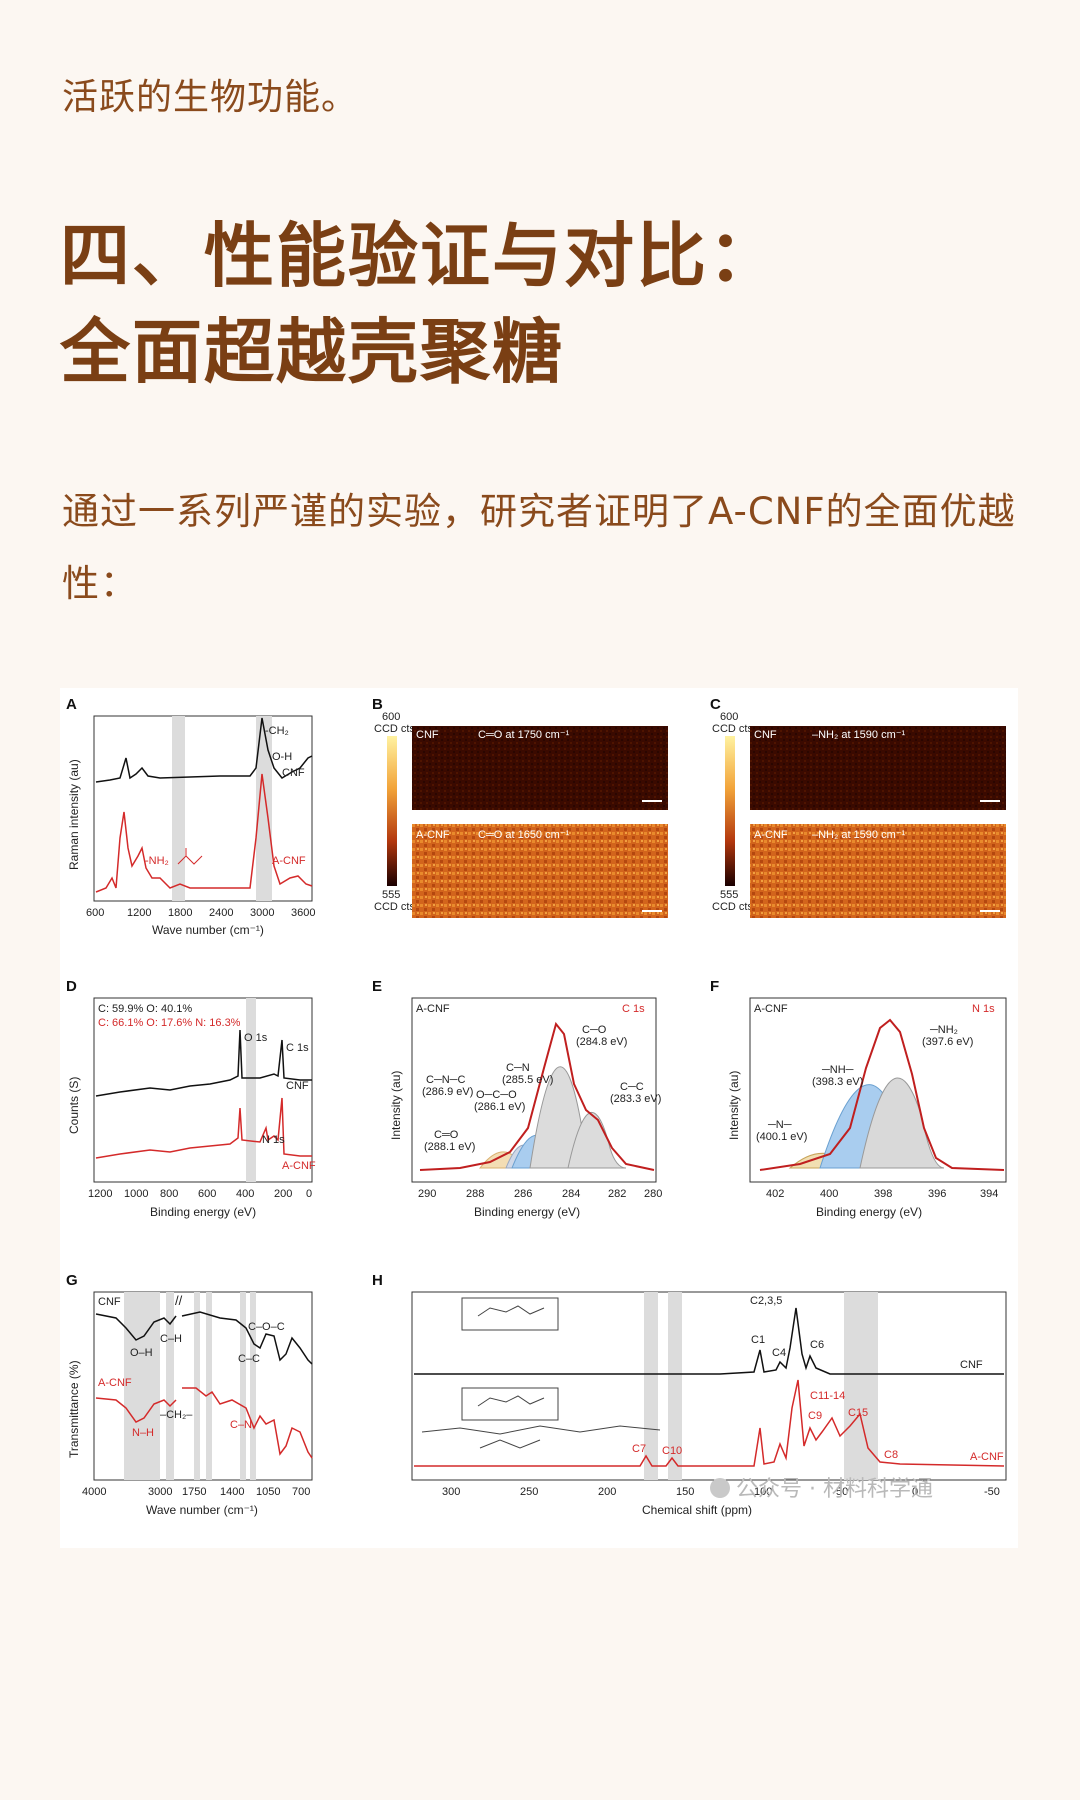 The width and height of the screenshot is (1080, 1800). What do you see at coordinates (71, 704) in the screenshot?
I see `panel-a-letter: A` at bounding box center [71, 704].